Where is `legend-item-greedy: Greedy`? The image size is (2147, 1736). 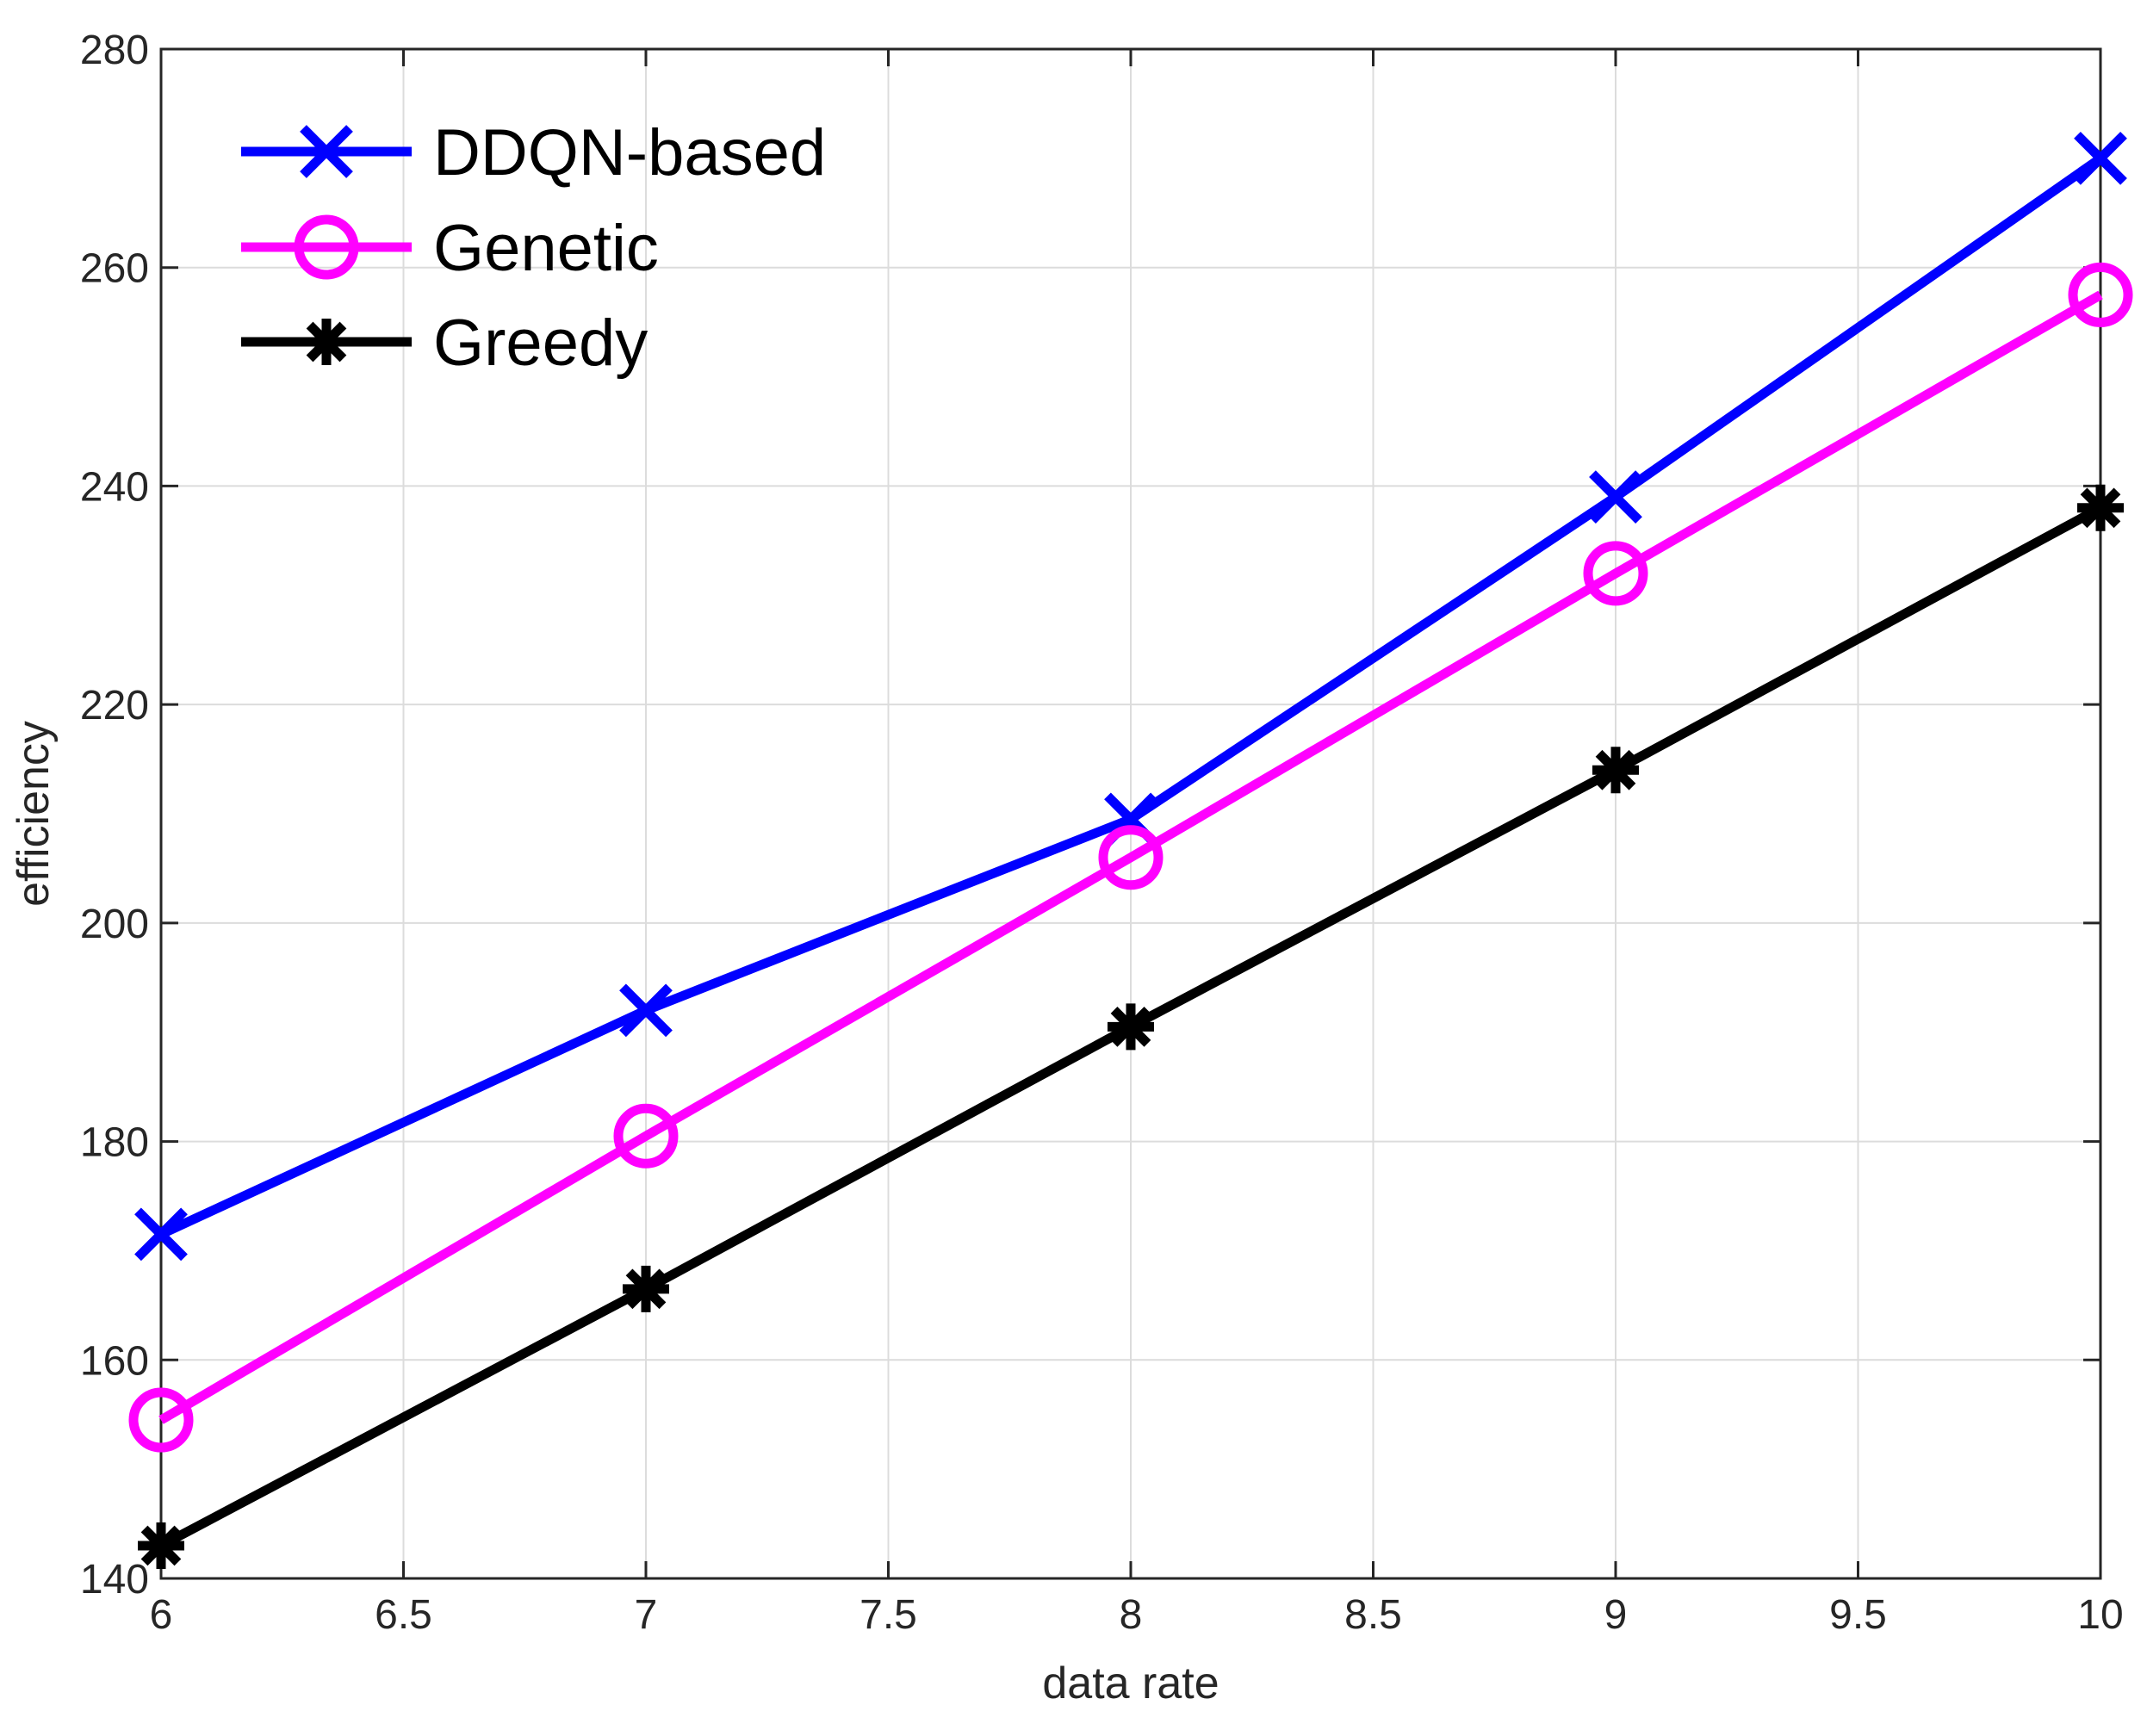 legend-item-greedy: Greedy is located at coordinates (444, 344).